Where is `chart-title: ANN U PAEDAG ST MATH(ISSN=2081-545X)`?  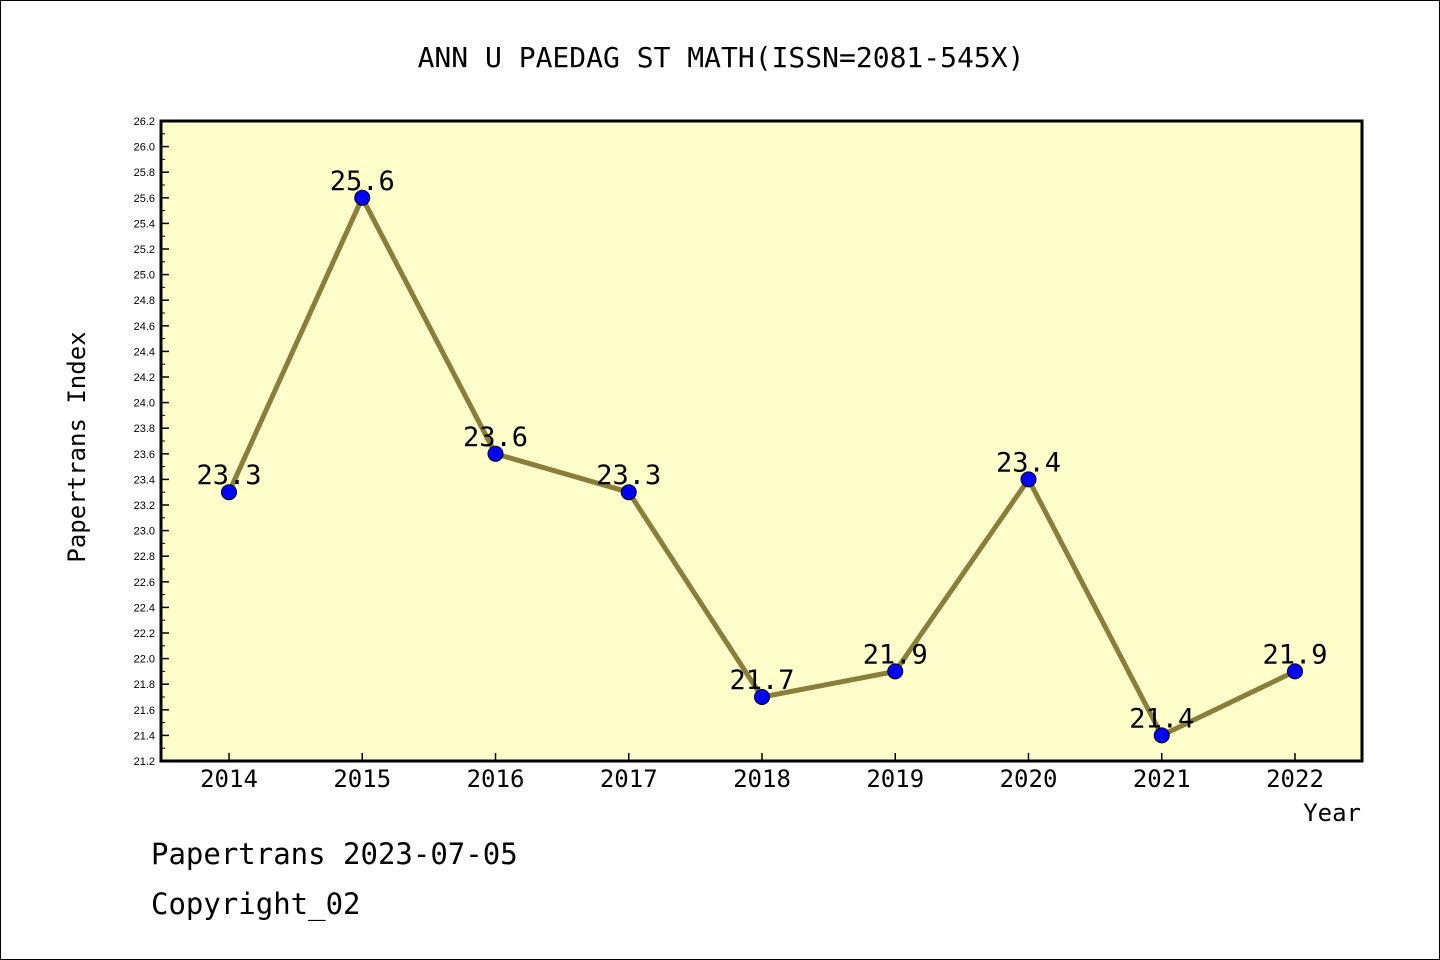 chart-title: ANN U PAEDAG ST MATH(ISSN=2081-545X) is located at coordinates (721, 57).